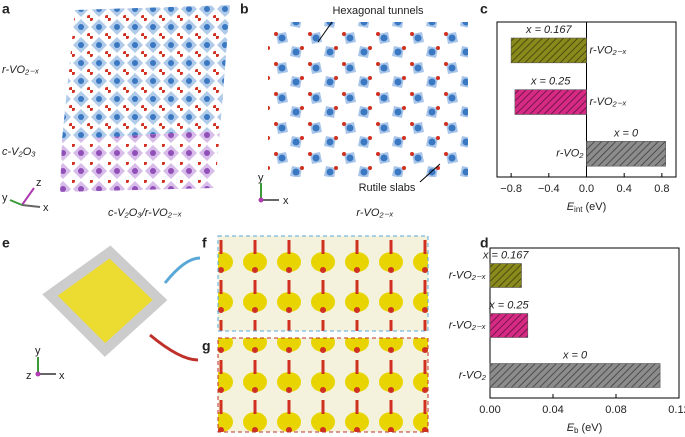 The image size is (685, 437). What do you see at coordinates (661, 189) in the screenshot?
I see `x-tick-label: 0.8` at bounding box center [661, 189].